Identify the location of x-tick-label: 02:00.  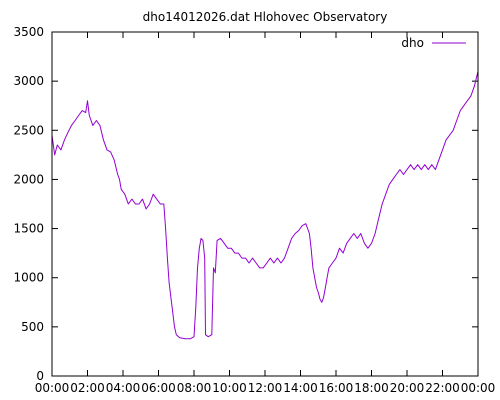
(87, 388).